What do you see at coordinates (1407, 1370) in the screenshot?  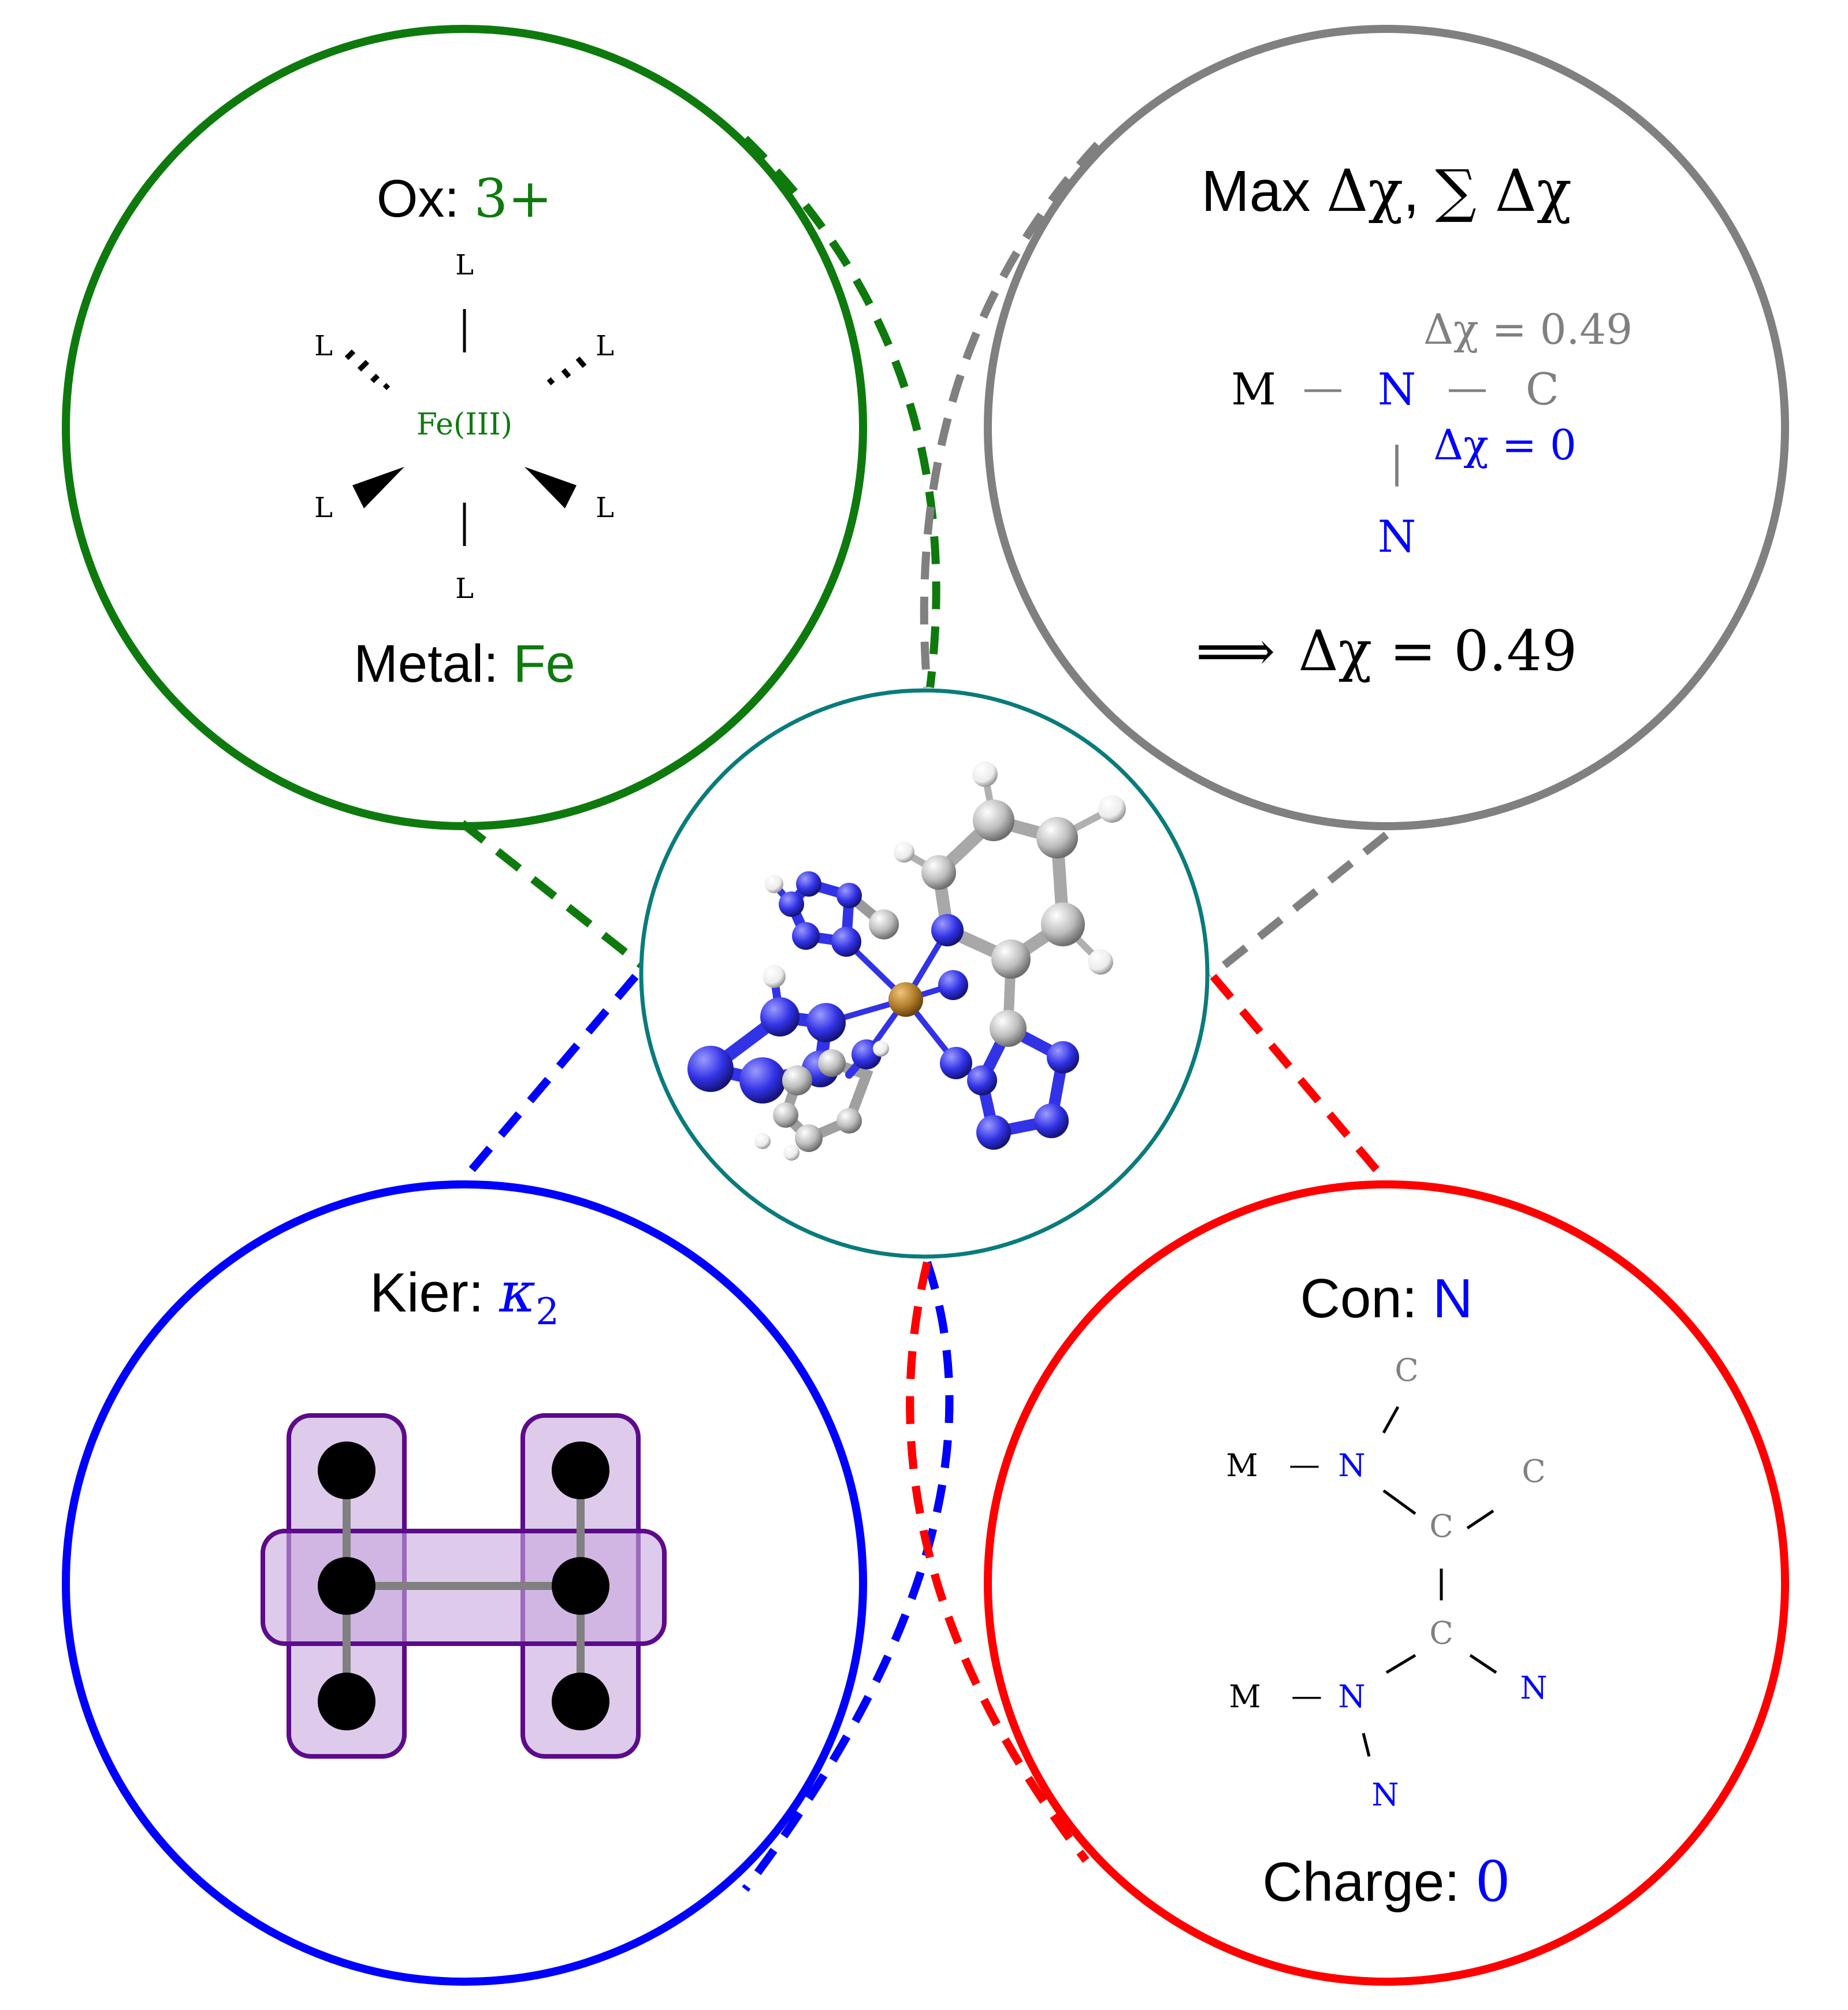 I see `atom-c-top: C` at bounding box center [1407, 1370].